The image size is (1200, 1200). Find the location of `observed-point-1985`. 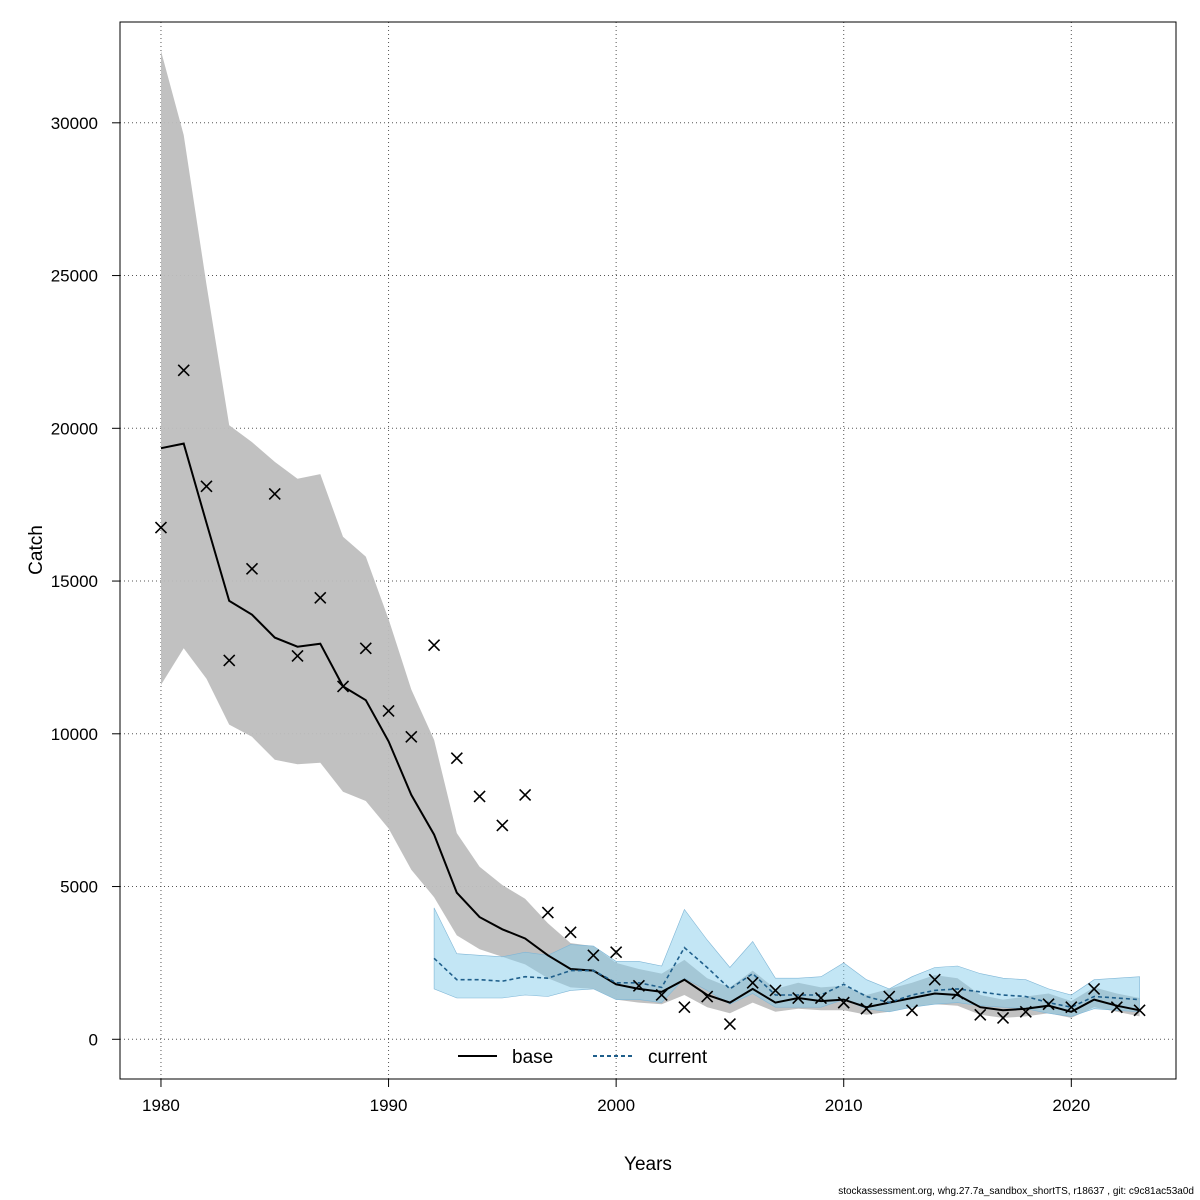

observed-point-1985 is located at coordinates (274, 494).